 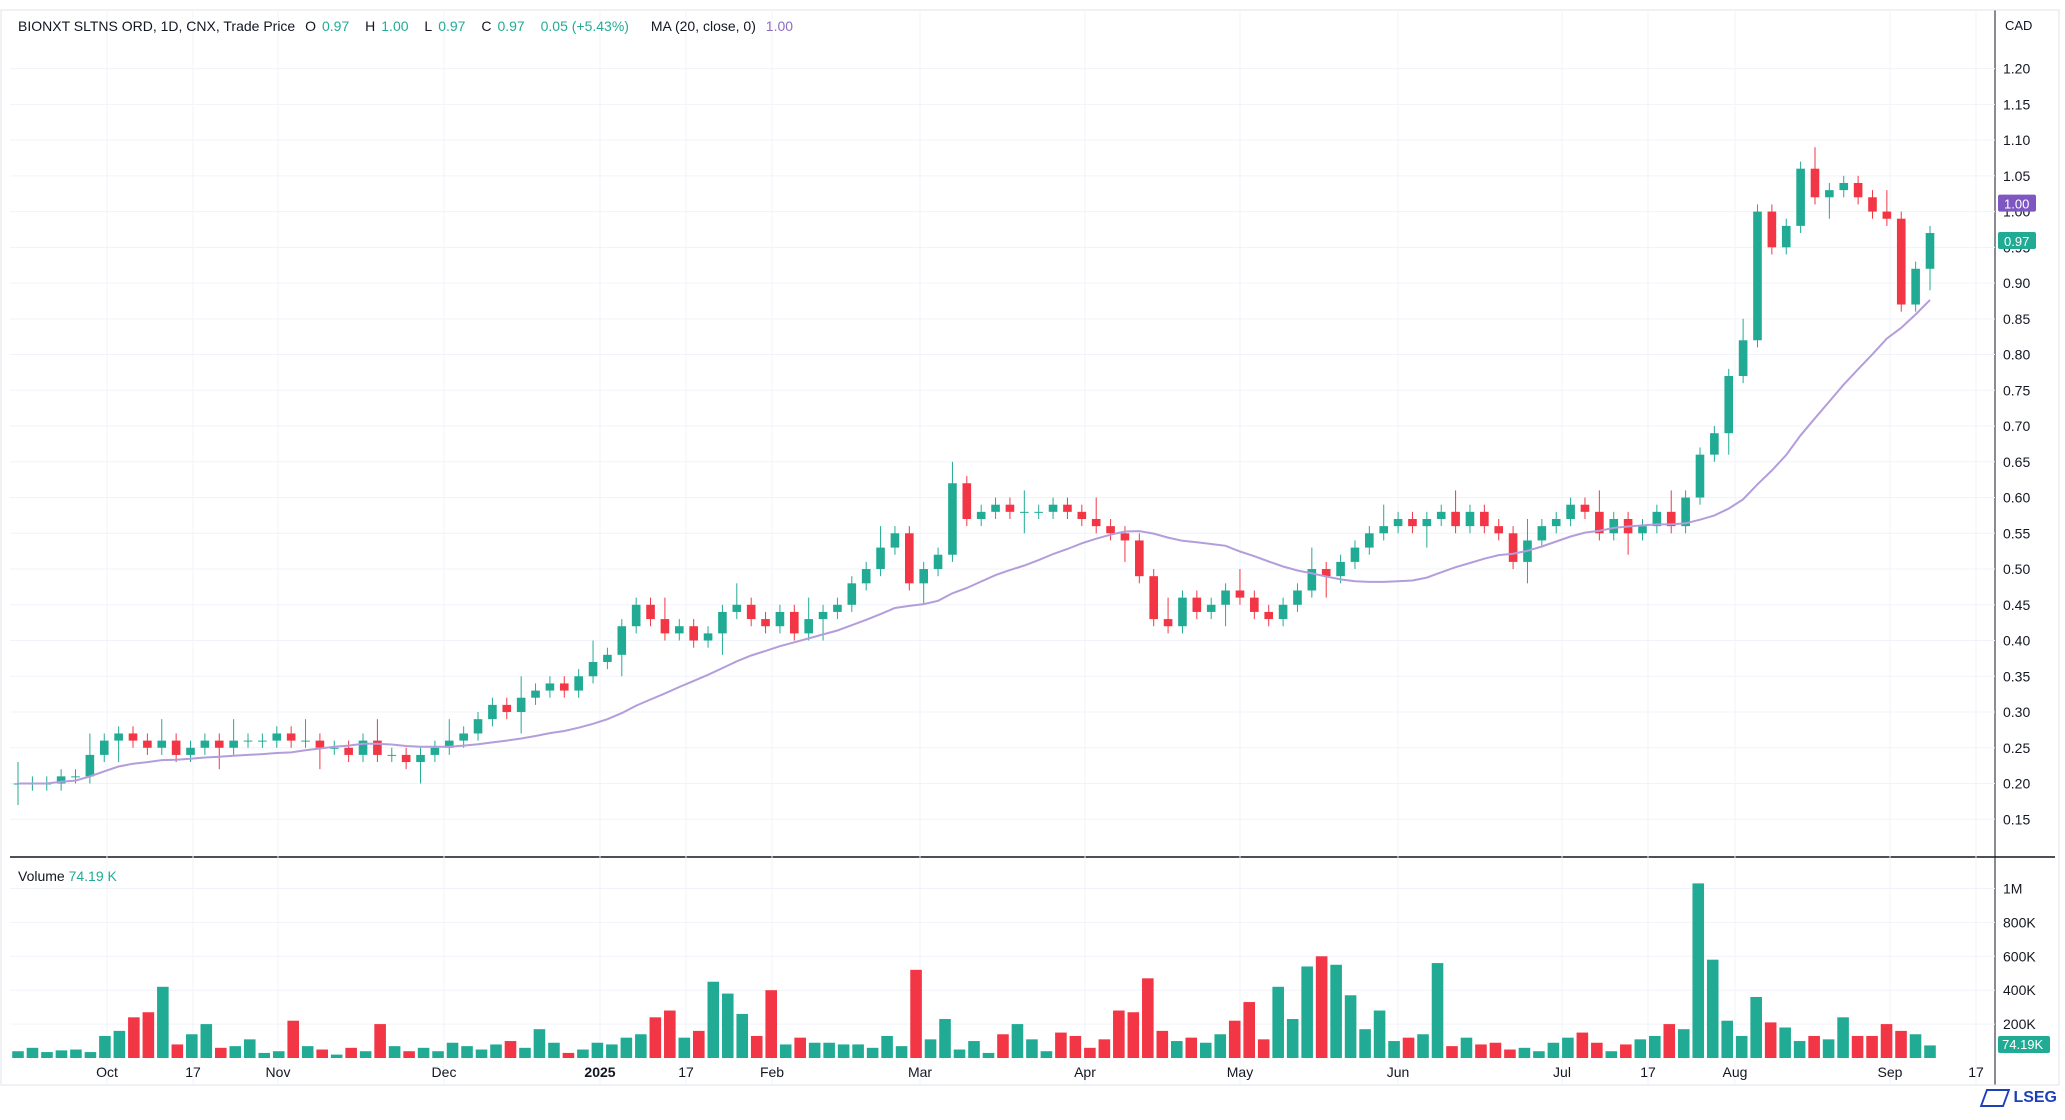 I want to click on legend-ma-label: MA (20, close, 0), so click(x=703, y=26).